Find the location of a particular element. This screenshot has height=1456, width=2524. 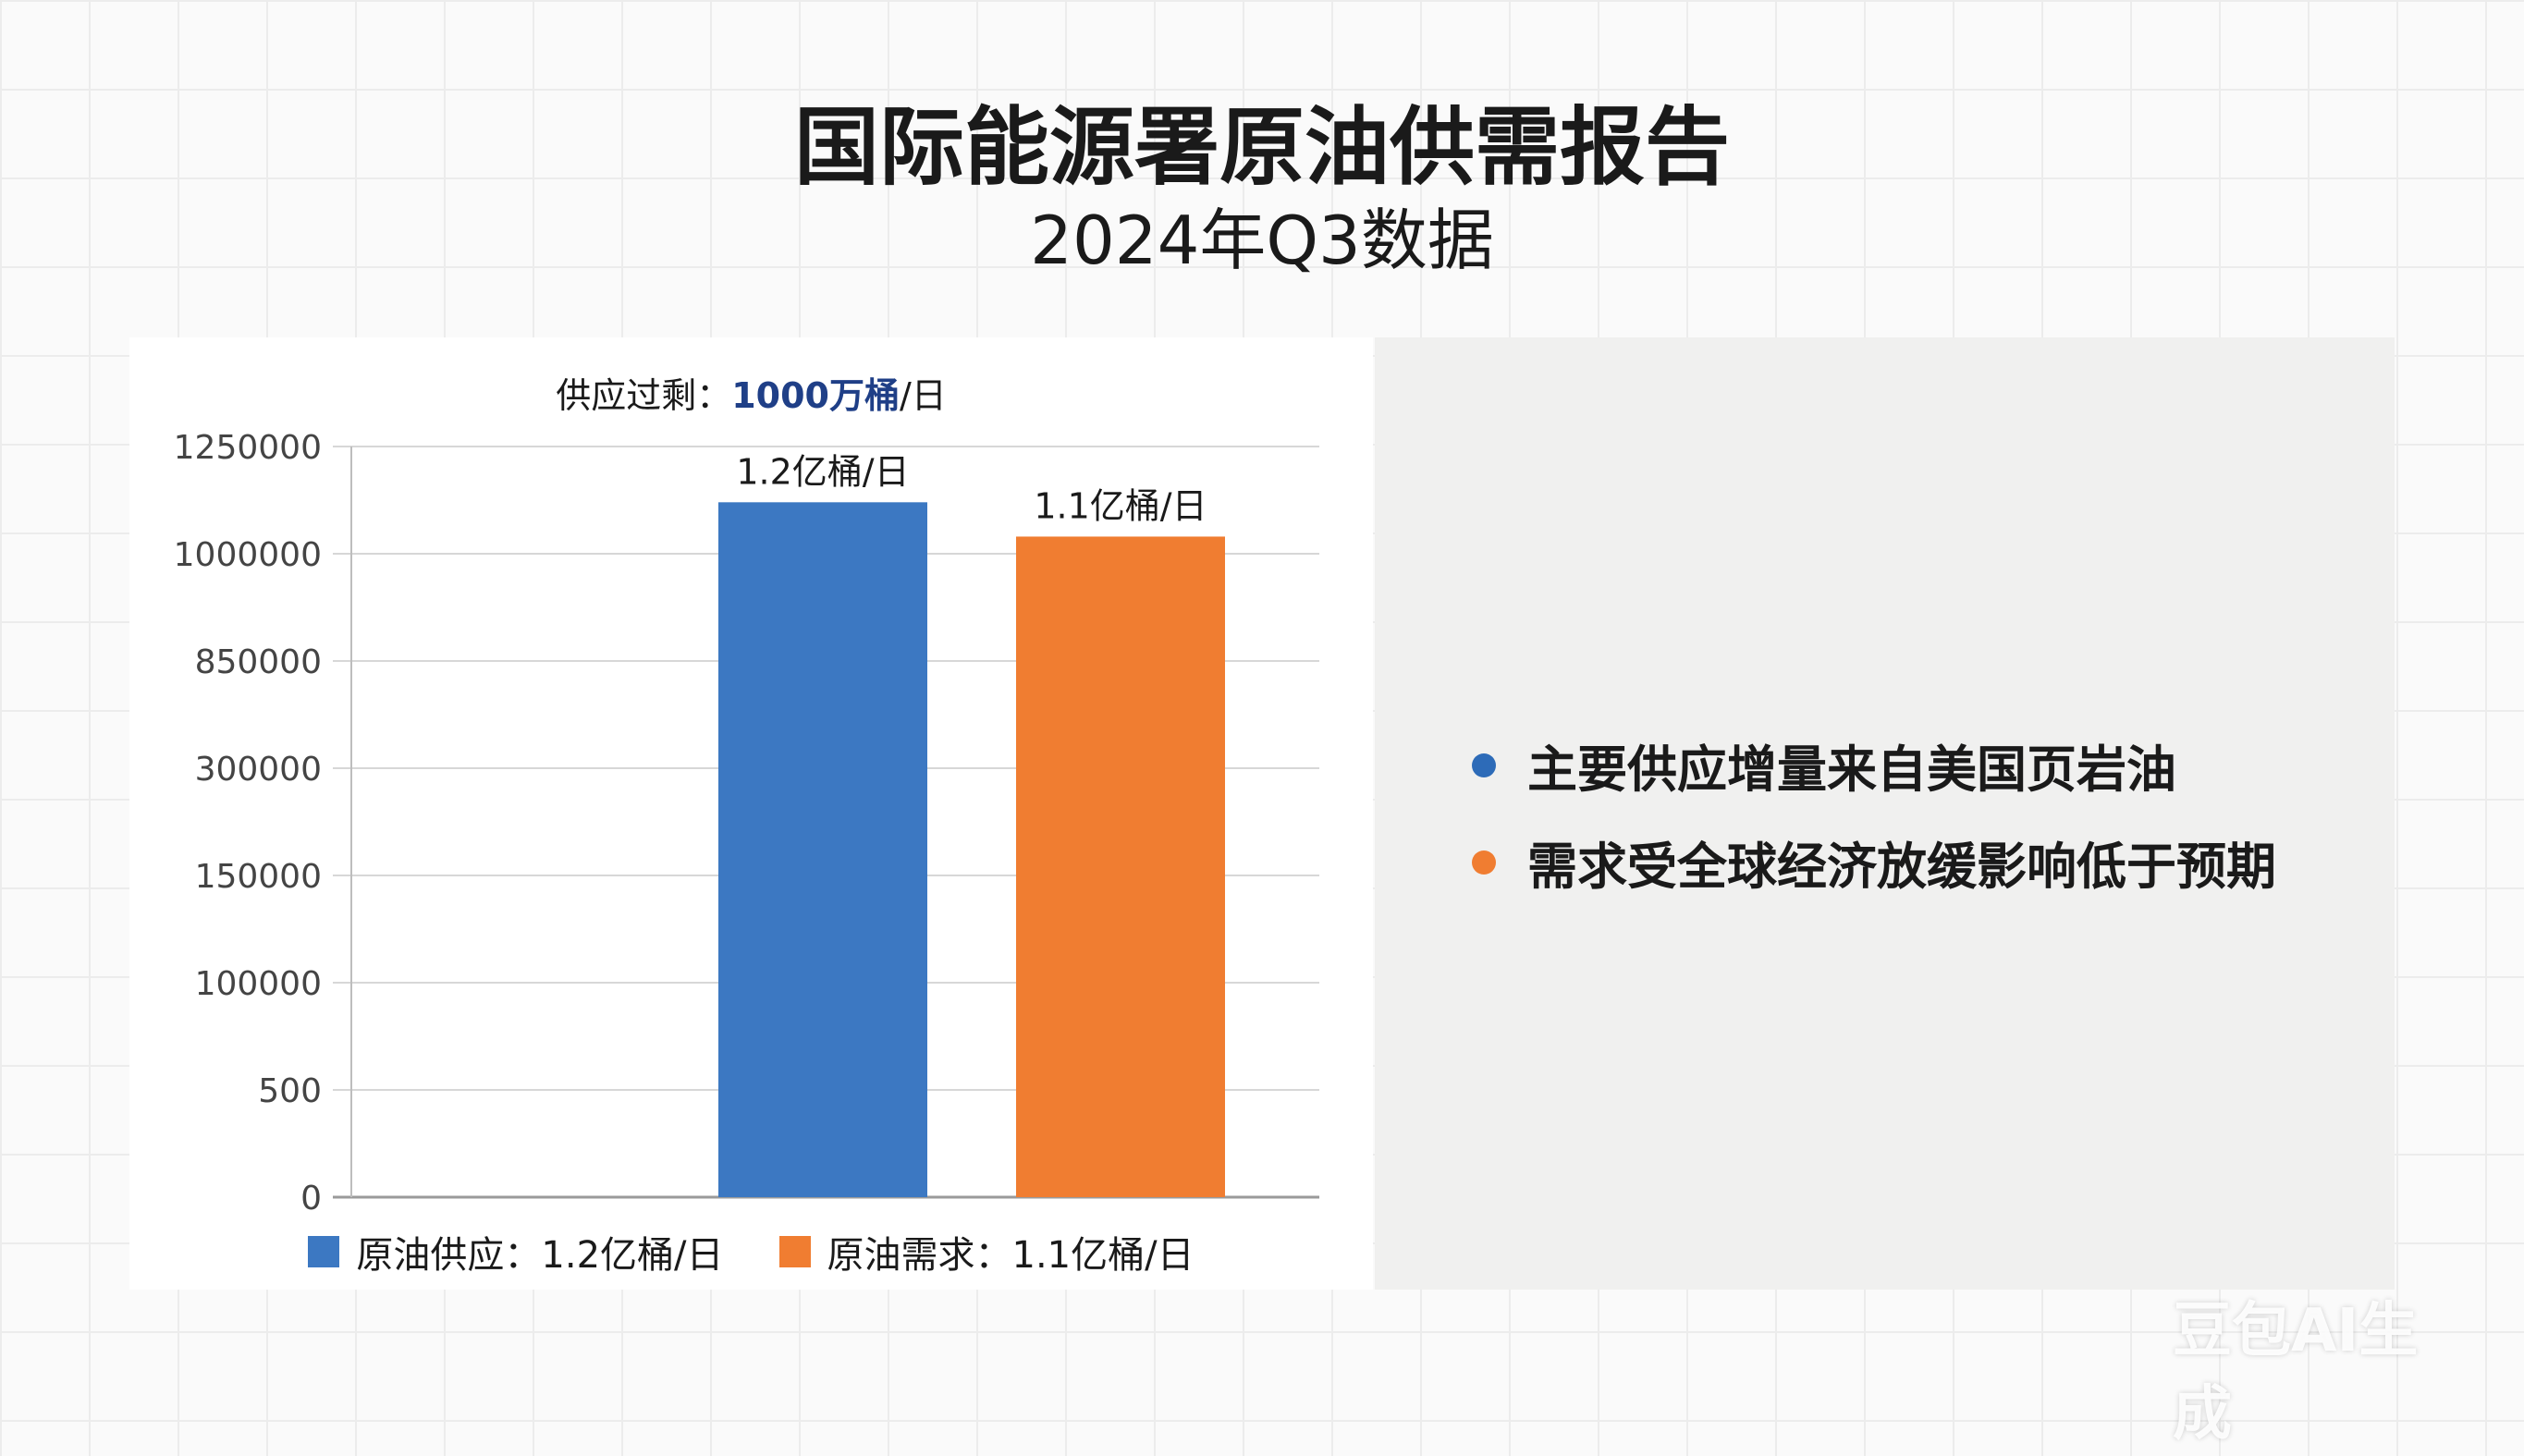

annotation-suffix: /日 is located at coordinates (923, 395).